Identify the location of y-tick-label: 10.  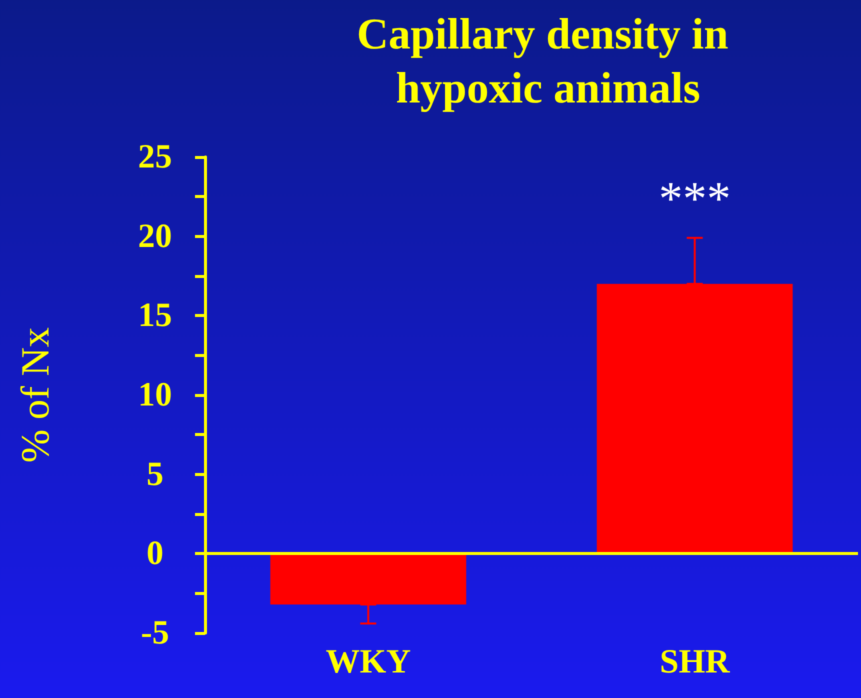
(155, 395).